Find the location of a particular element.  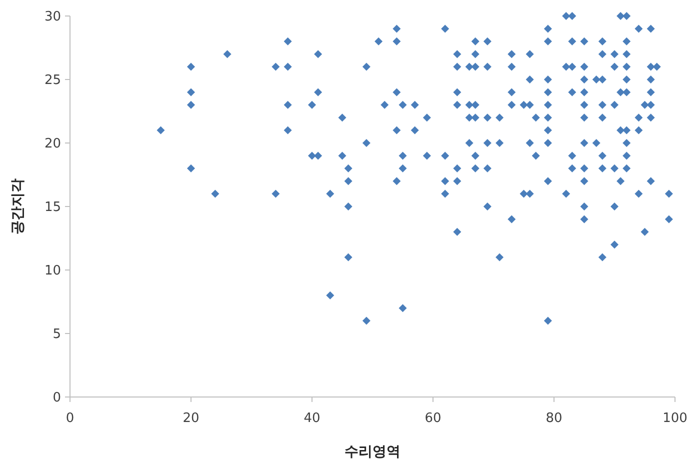

x-tick-label: 0 is located at coordinates (70, 418).